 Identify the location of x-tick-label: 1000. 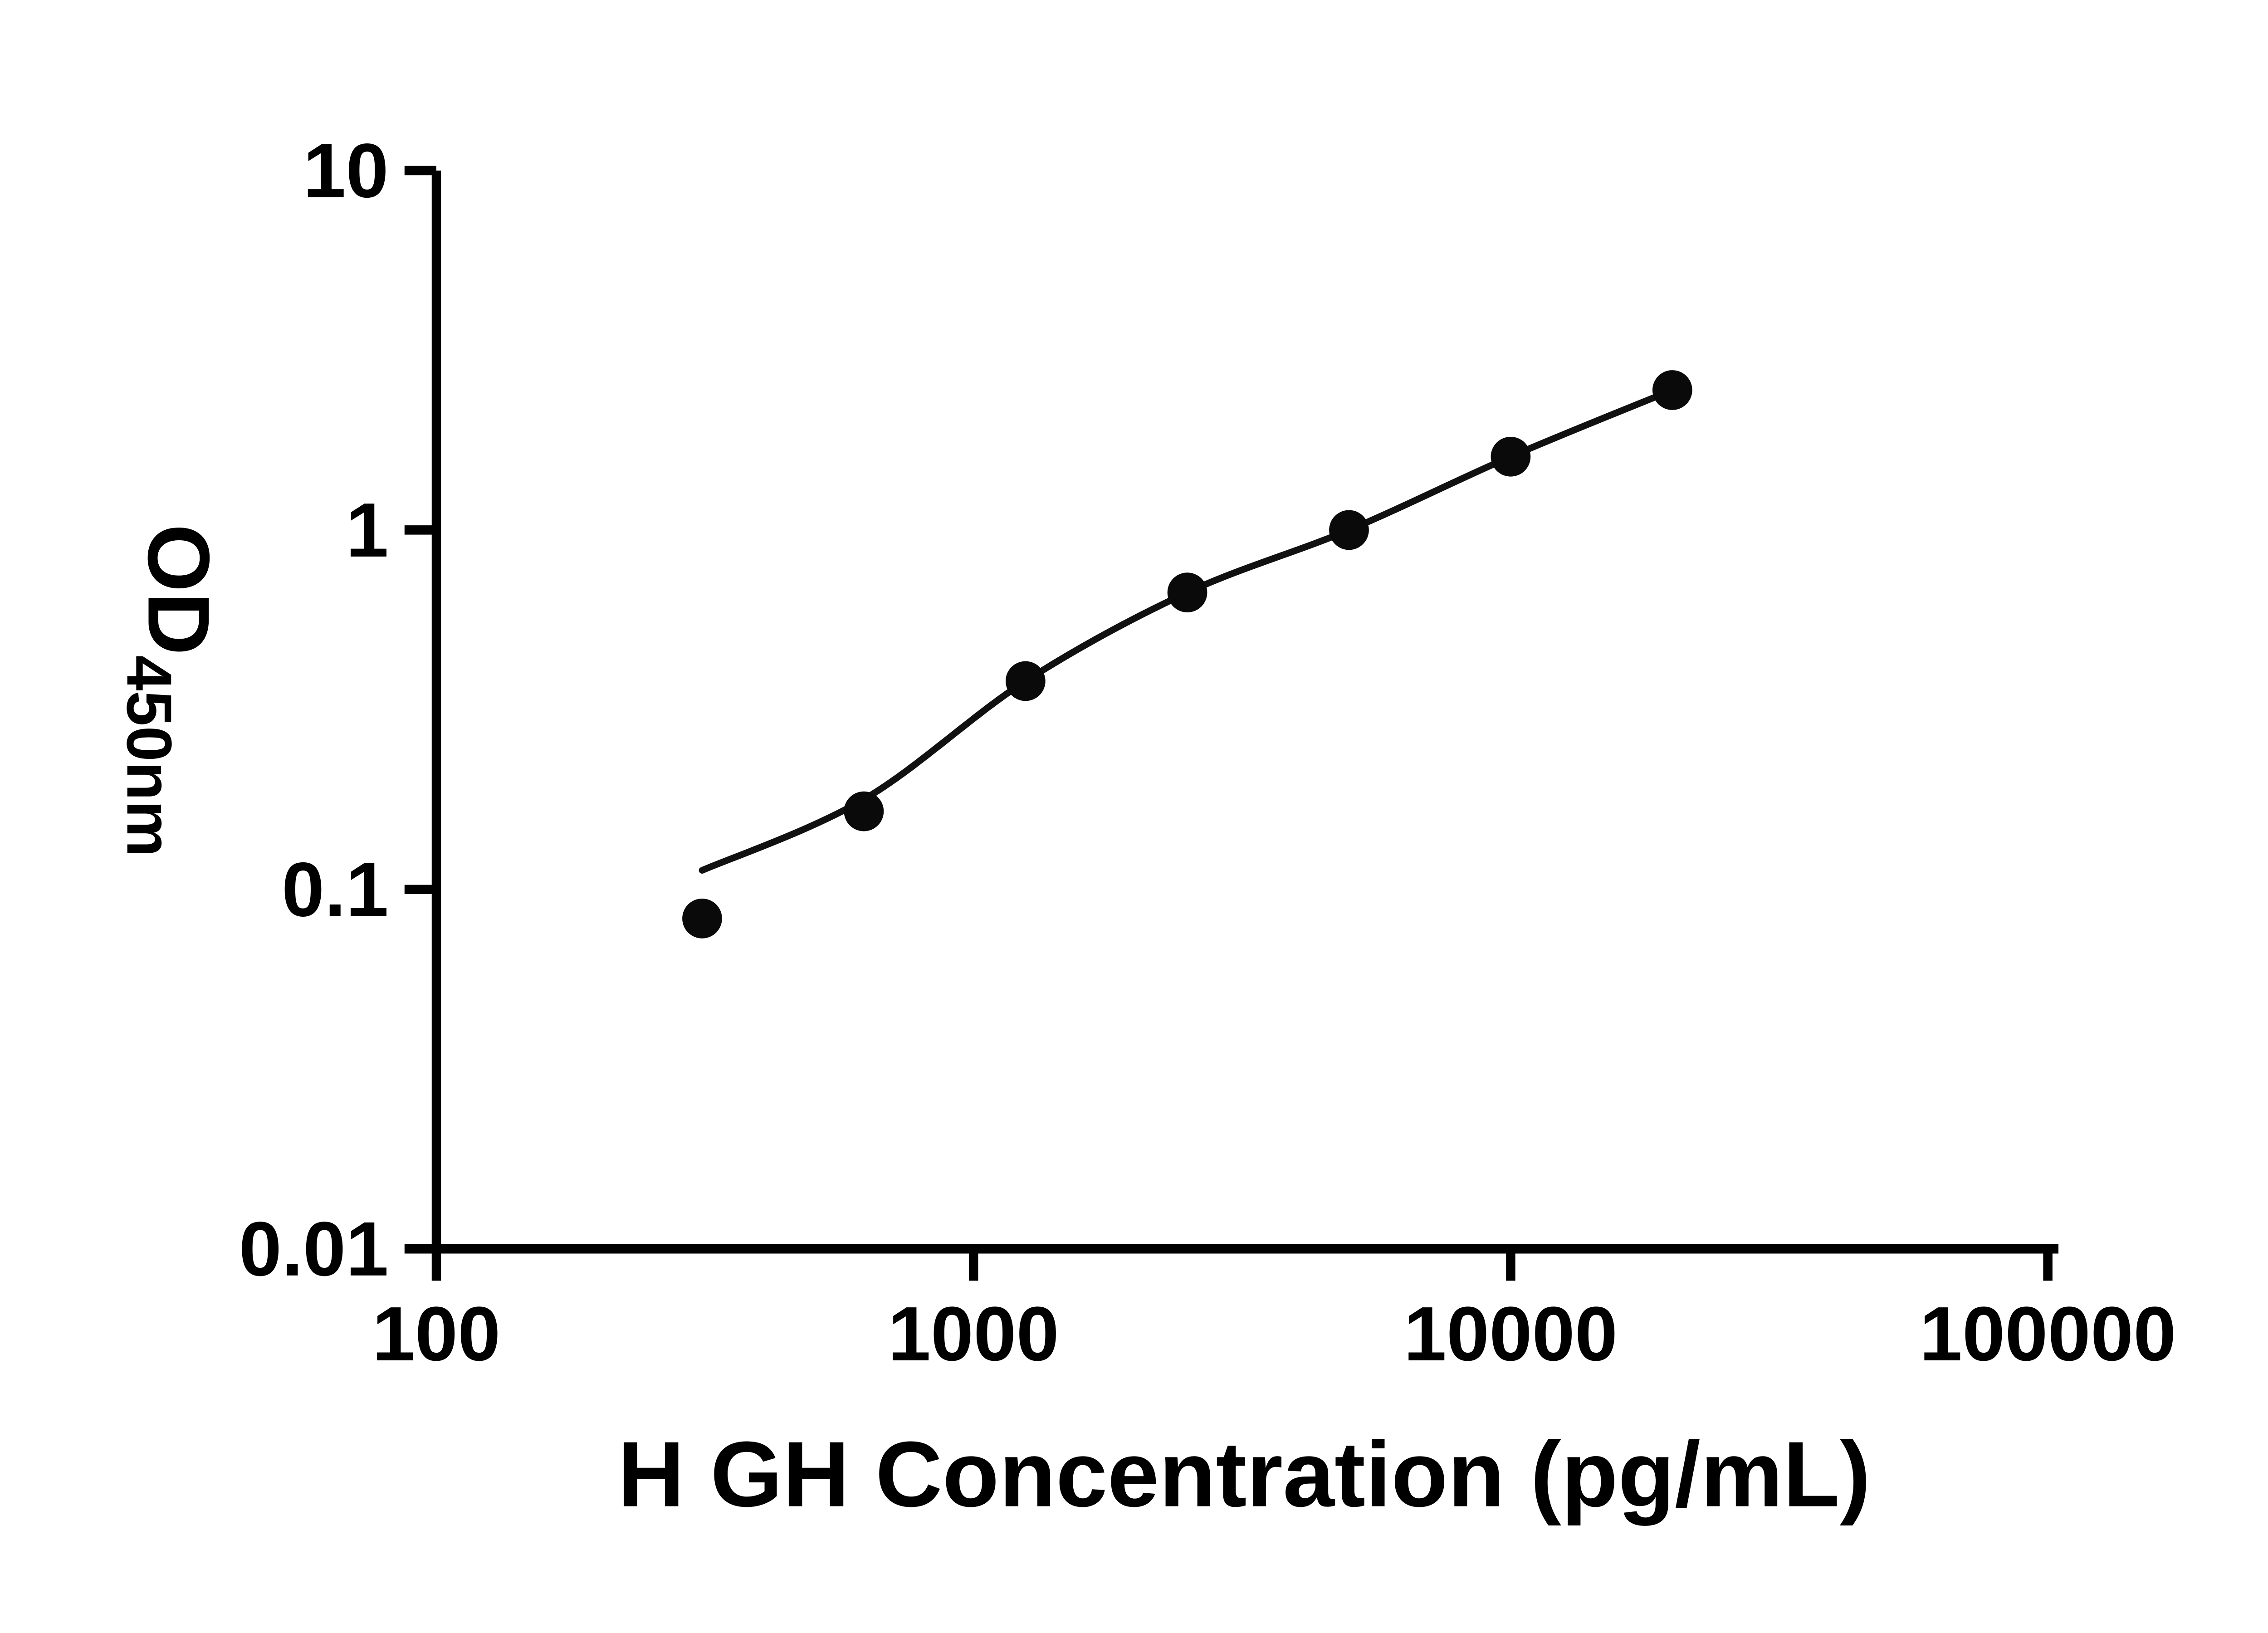
(974, 1334).